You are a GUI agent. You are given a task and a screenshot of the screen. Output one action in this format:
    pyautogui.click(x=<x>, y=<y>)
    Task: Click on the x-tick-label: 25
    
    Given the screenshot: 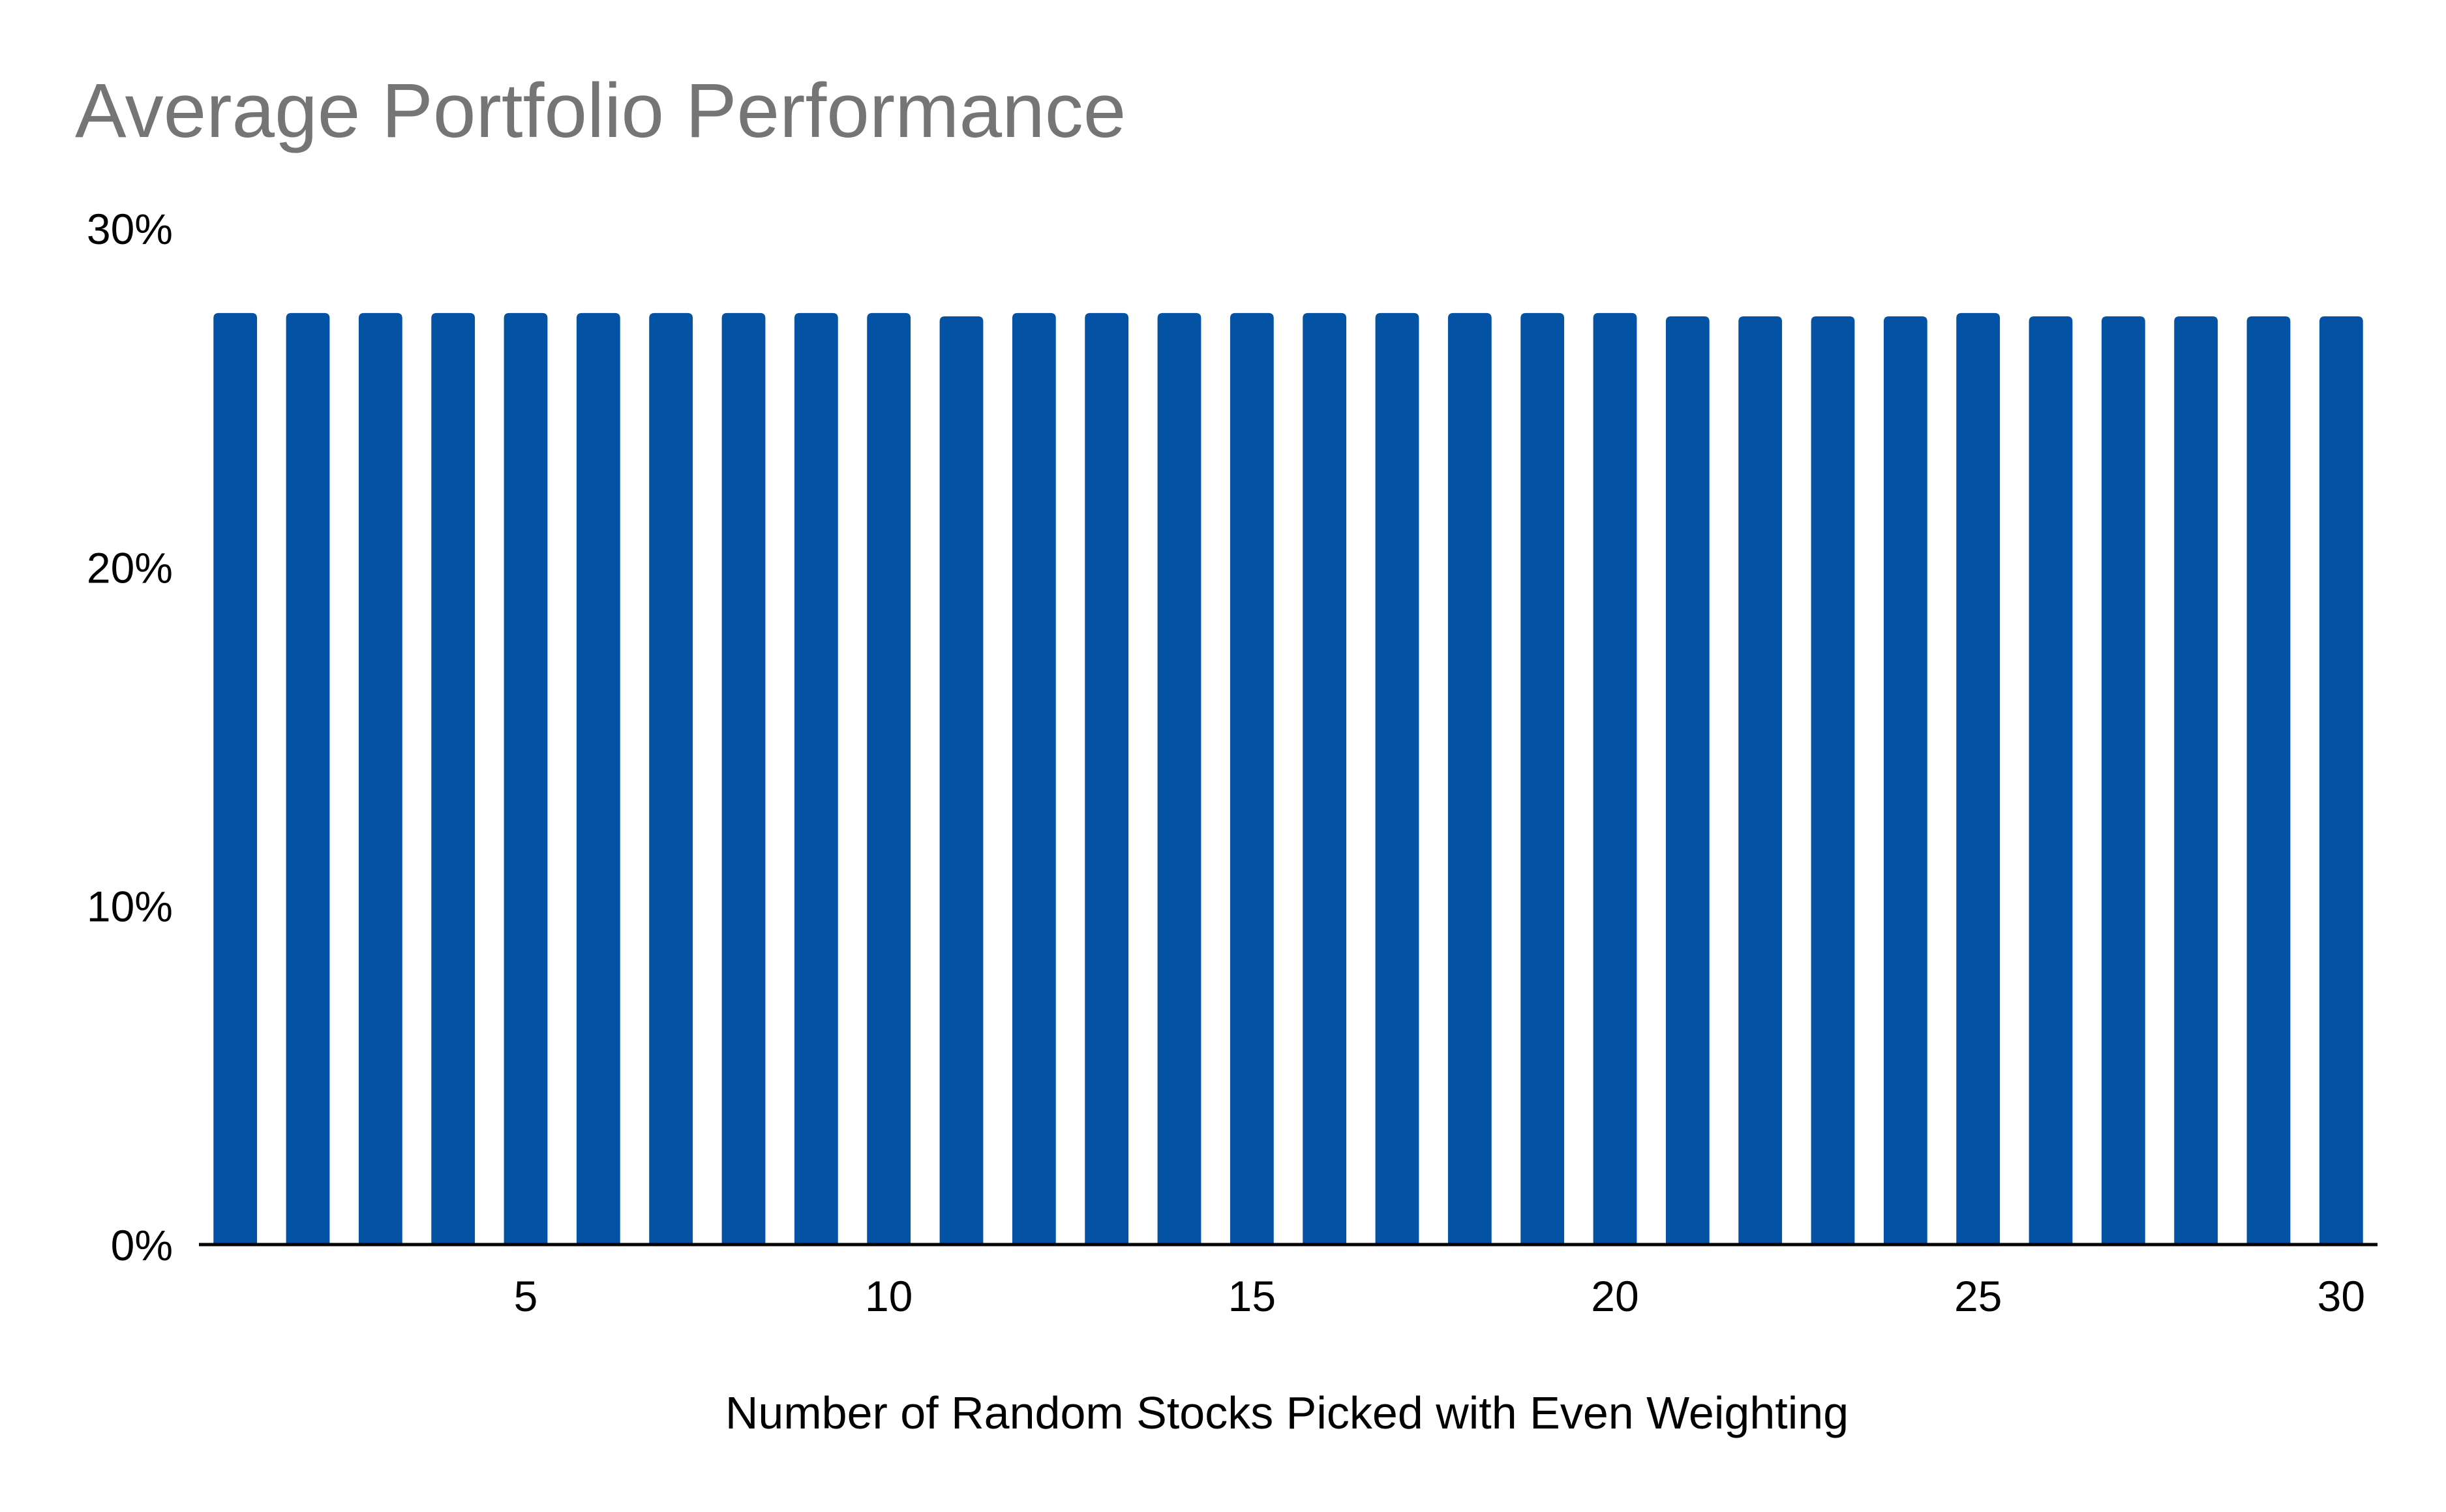 What is the action you would take?
    pyautogui.click(x=1978, y=1296)
    